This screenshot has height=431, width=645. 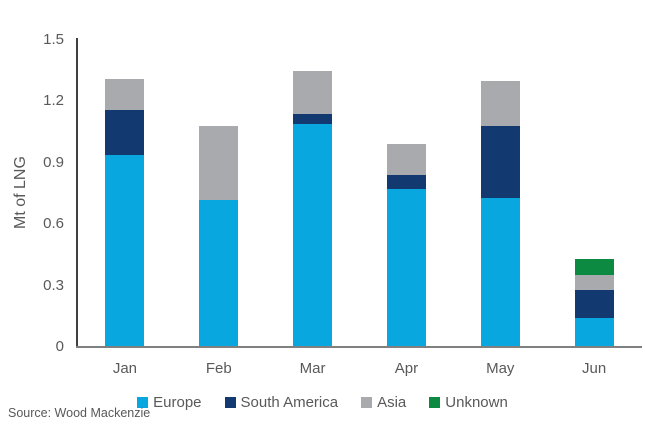 What do you see at coordinates (79, 413) in the screenshot?
I see `source-note: Source: Wood Mackenzie` at bounding box center [79, 413].